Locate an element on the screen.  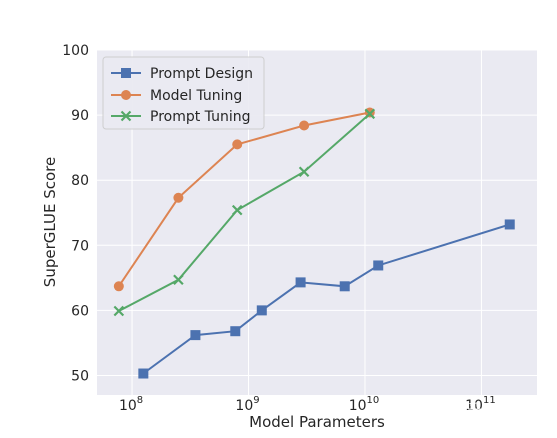
legend: Prompt Design Model Tuning Prompt Tuning is located at coordinates (183, 93).